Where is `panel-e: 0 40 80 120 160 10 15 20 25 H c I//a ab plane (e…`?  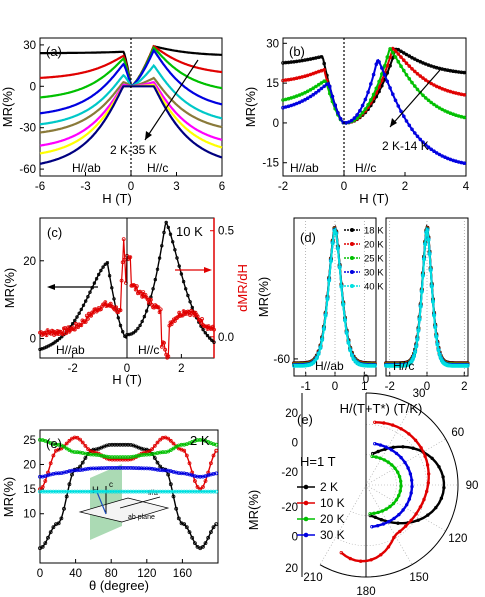 panel-e: 0 40 80 120 160 10 15 20 25 H c I//a ab plane (e… is located at coordinates (110, 511).